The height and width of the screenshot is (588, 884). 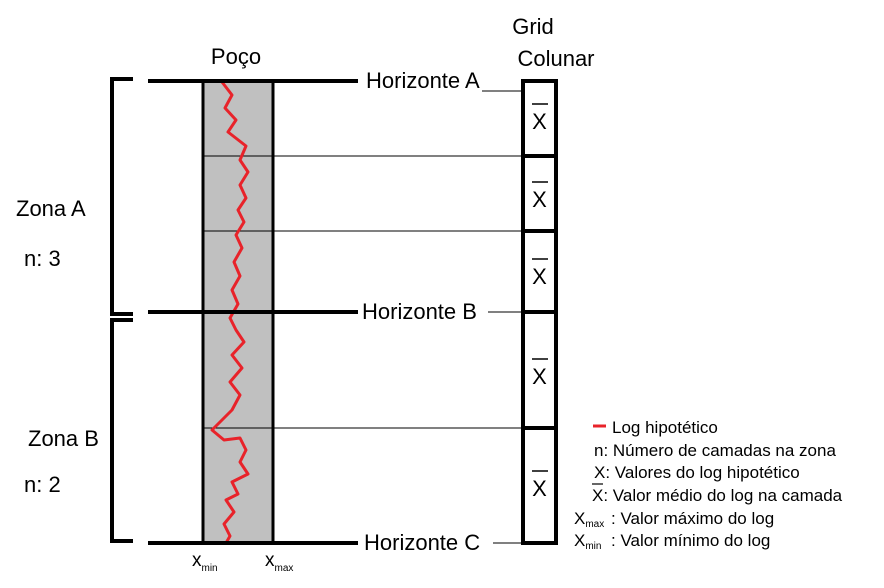 What do you see at coordinates (555, 58) in the screenshot?
I see `grid-title-line2: Colunar` at bounding box center [555, 58].